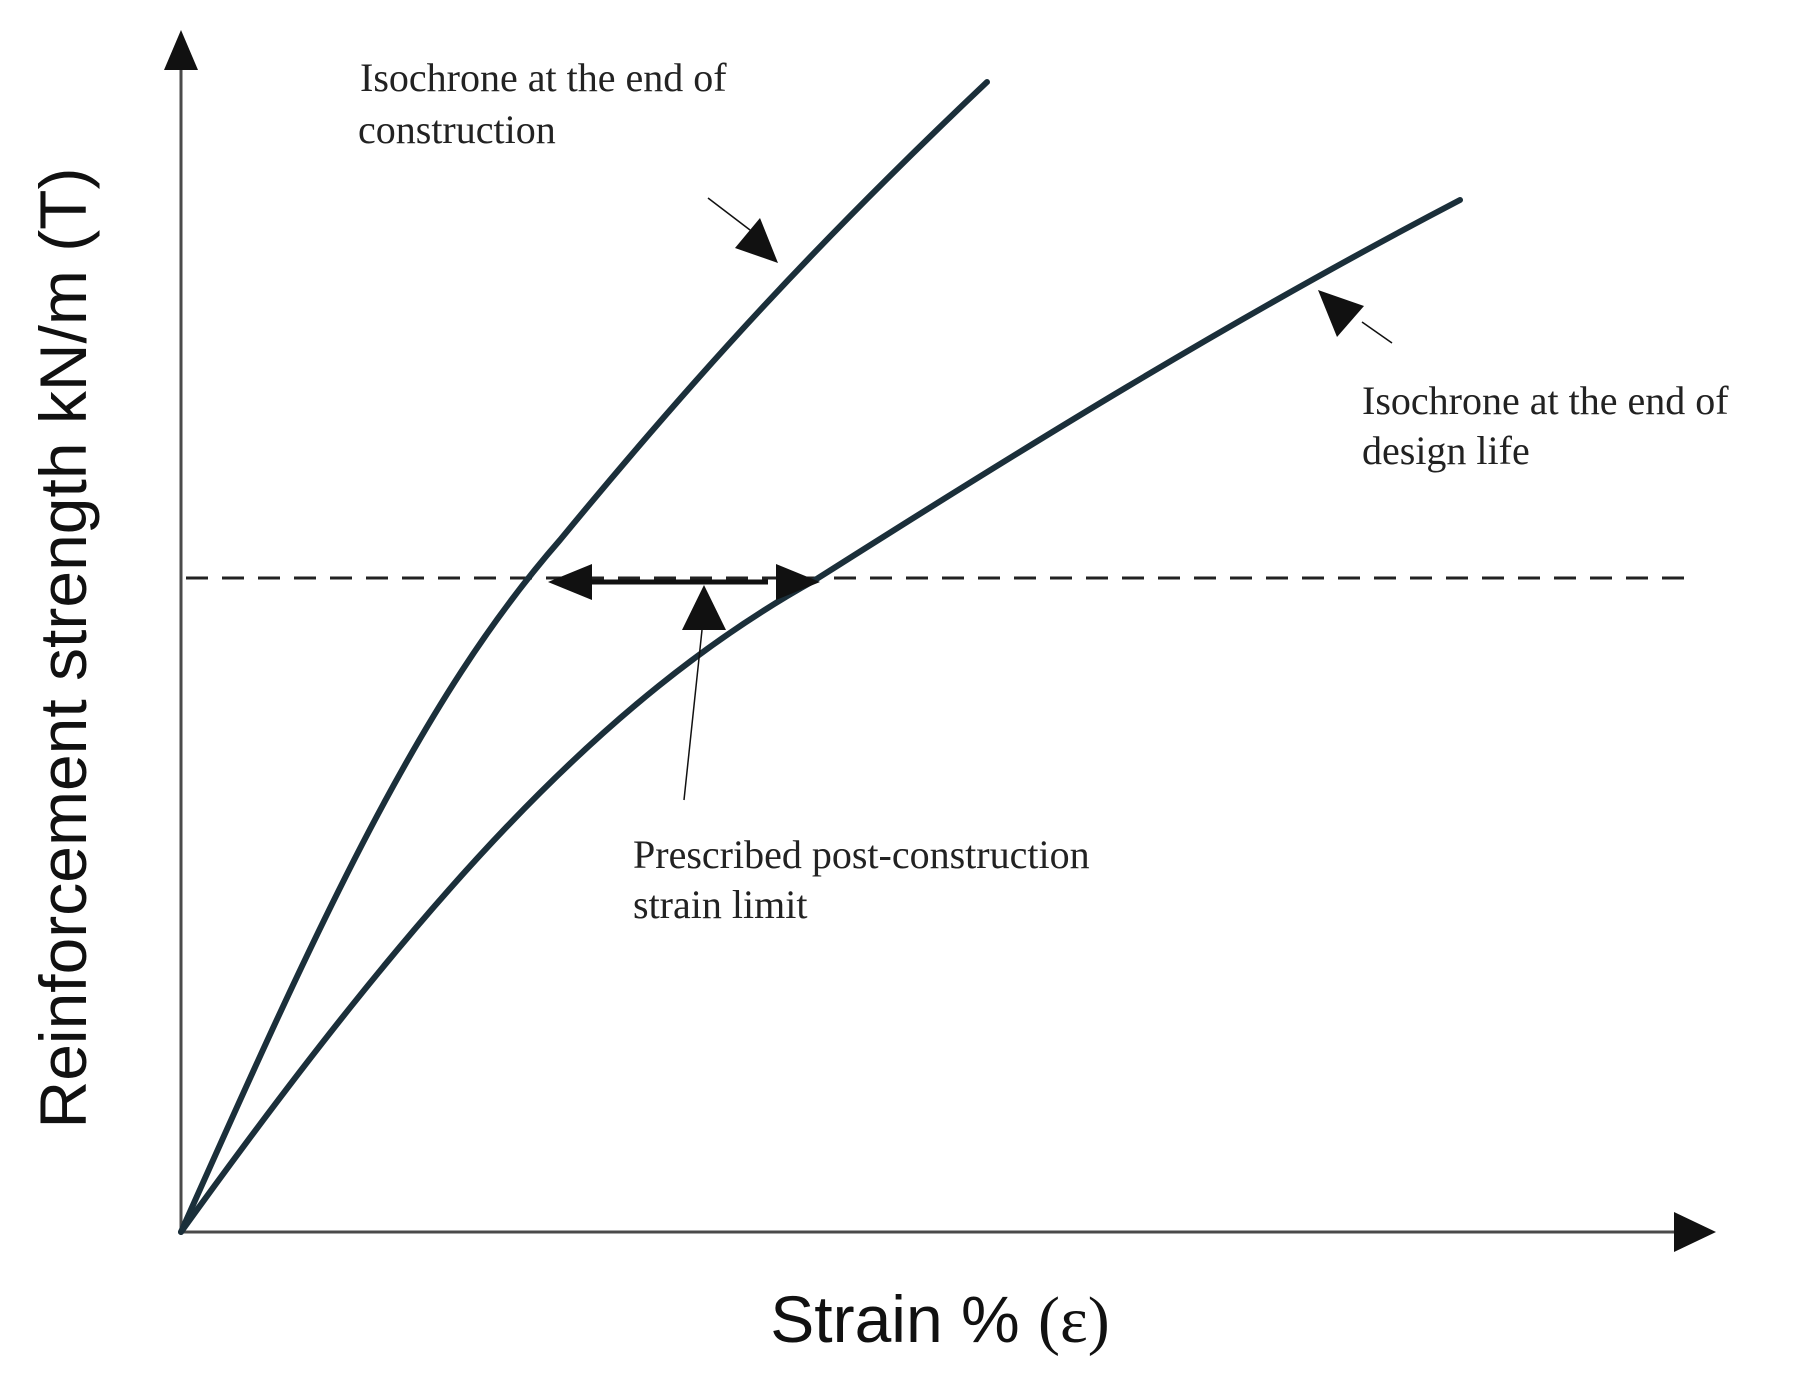 This screenshot has width=1803, height=1384. Describe the element at coordinates (1695, 1232) in the screenshot. I see `x-axis-arrowhead` at that location.